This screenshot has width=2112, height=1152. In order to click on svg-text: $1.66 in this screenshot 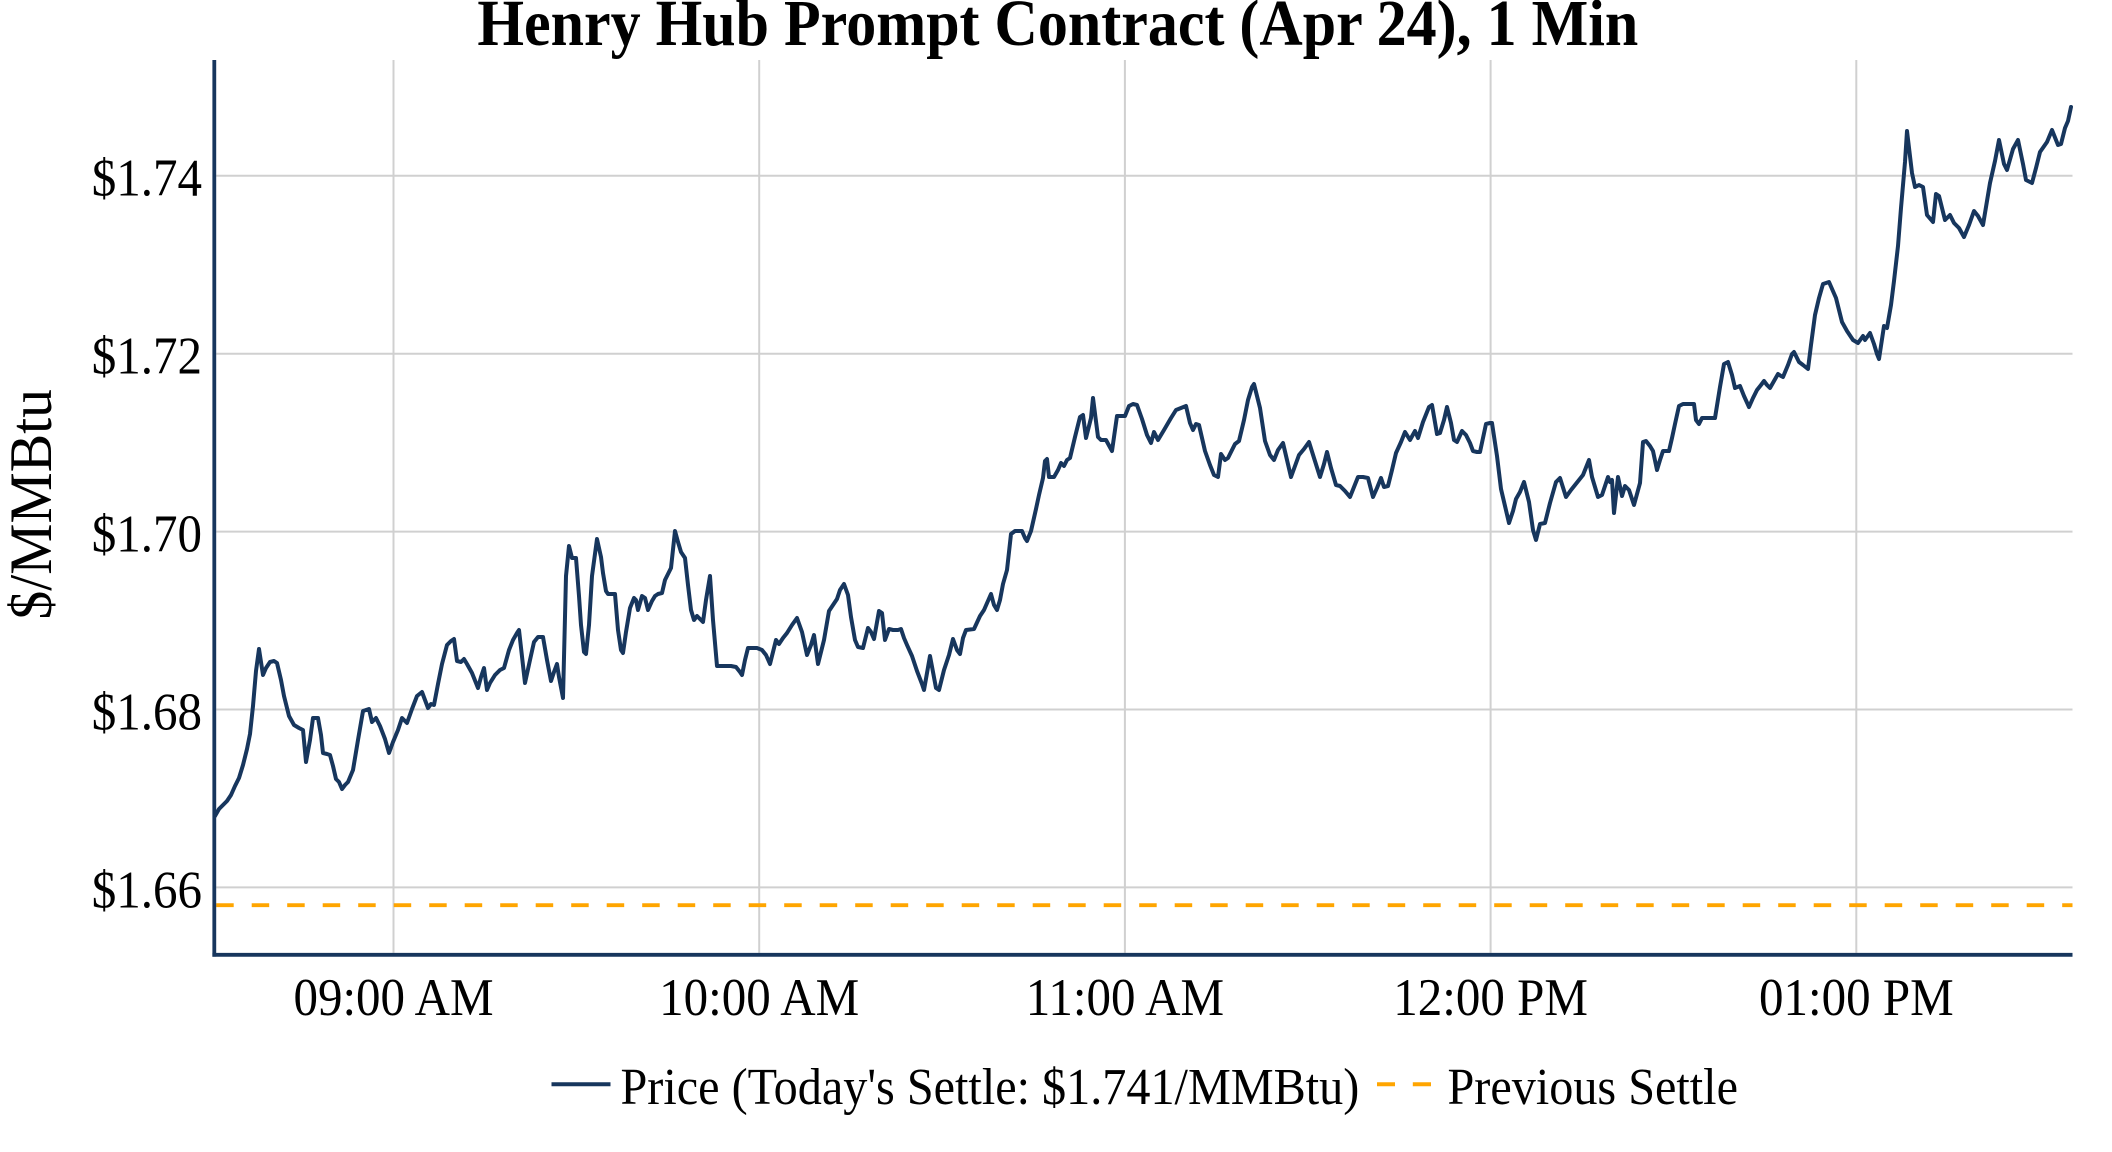, I will do `click(147, 889)`.